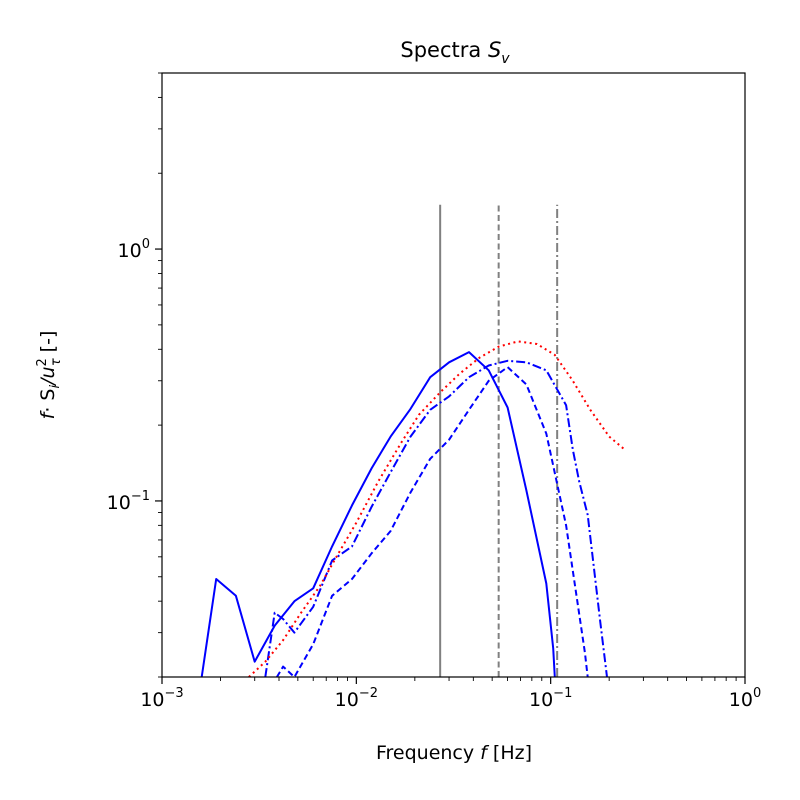 Image resolution: width=800 pixels, height=800 pixels. Describe the element at coordinates (49, 375) in the screenshot. I see `y-axis-label: f· Si/u2τ[-]` at that location.